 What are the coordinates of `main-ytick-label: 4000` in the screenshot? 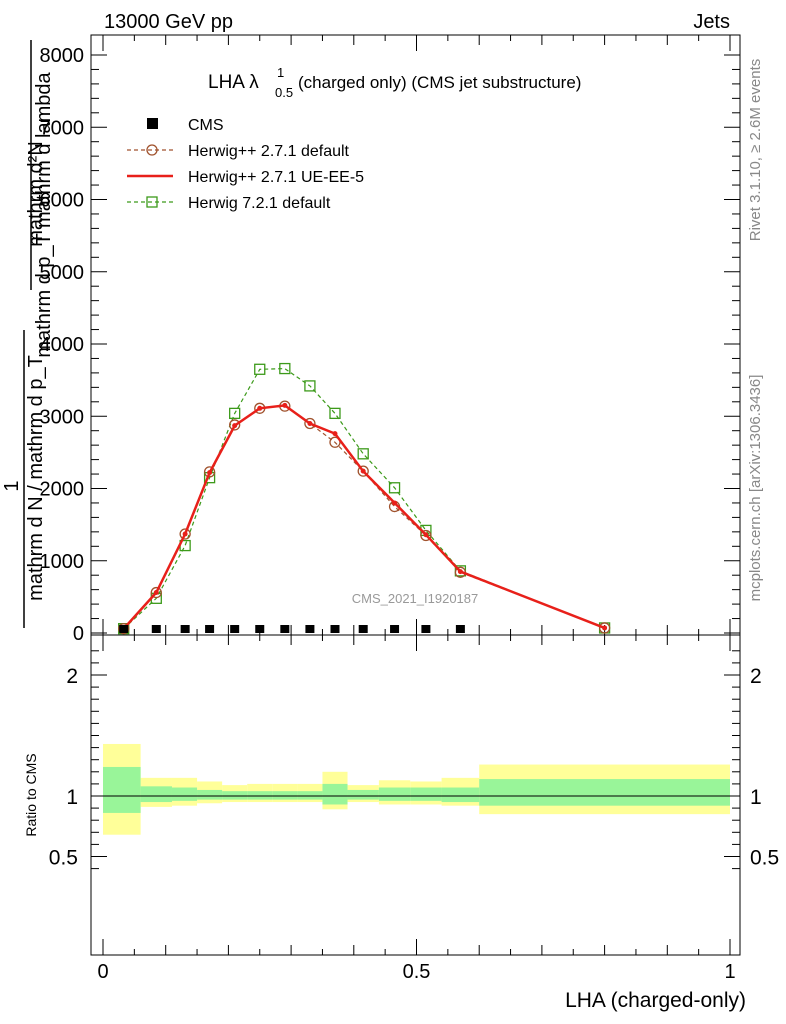 It's located at (62, 345).